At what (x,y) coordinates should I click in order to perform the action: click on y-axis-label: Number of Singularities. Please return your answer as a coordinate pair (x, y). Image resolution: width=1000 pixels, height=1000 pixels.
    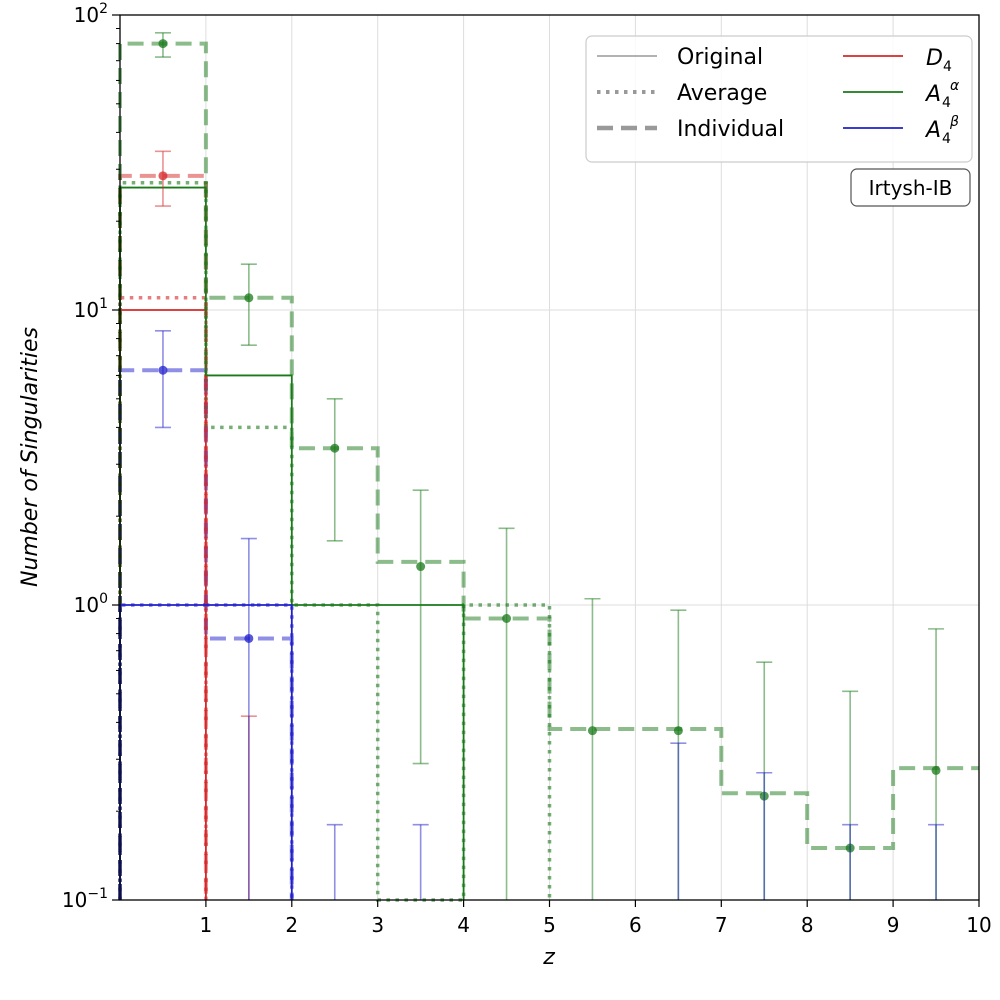
    Looking at the image, I should click on (30, 457).